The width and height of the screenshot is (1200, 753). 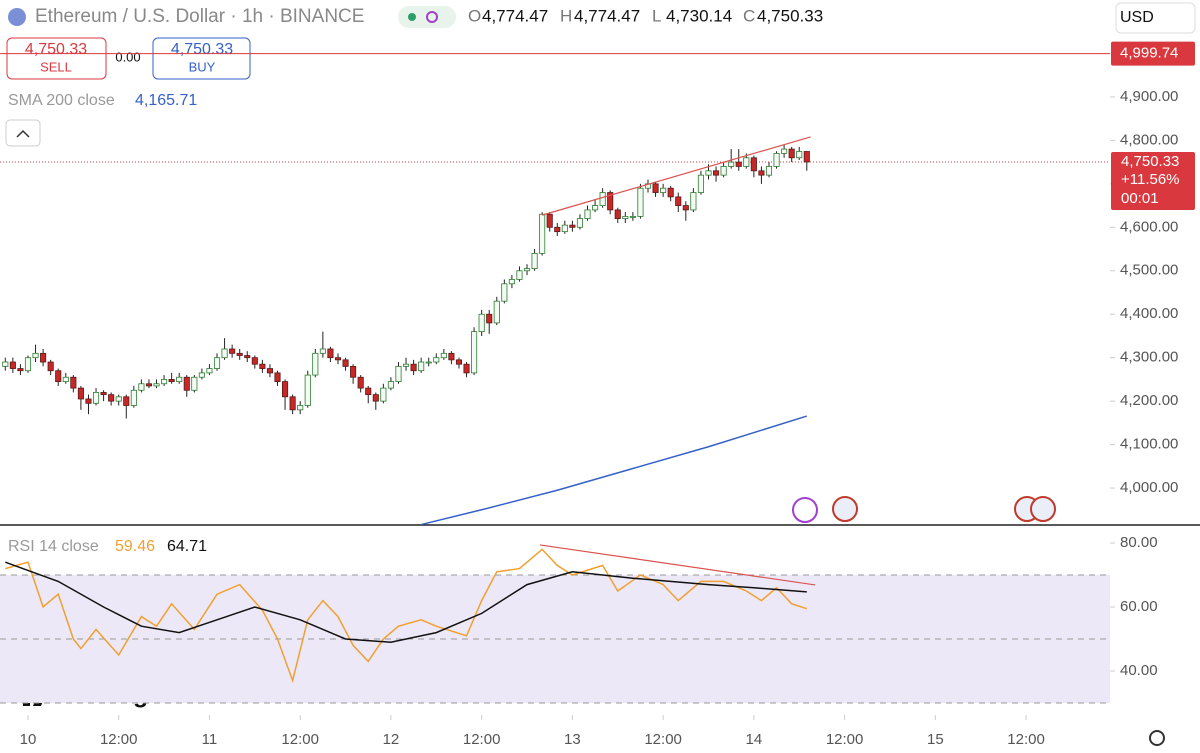 What do you see at coordinates (1157, 738) in the screenshot?
I see `settings-icon` at bounding box center [1157, 738].